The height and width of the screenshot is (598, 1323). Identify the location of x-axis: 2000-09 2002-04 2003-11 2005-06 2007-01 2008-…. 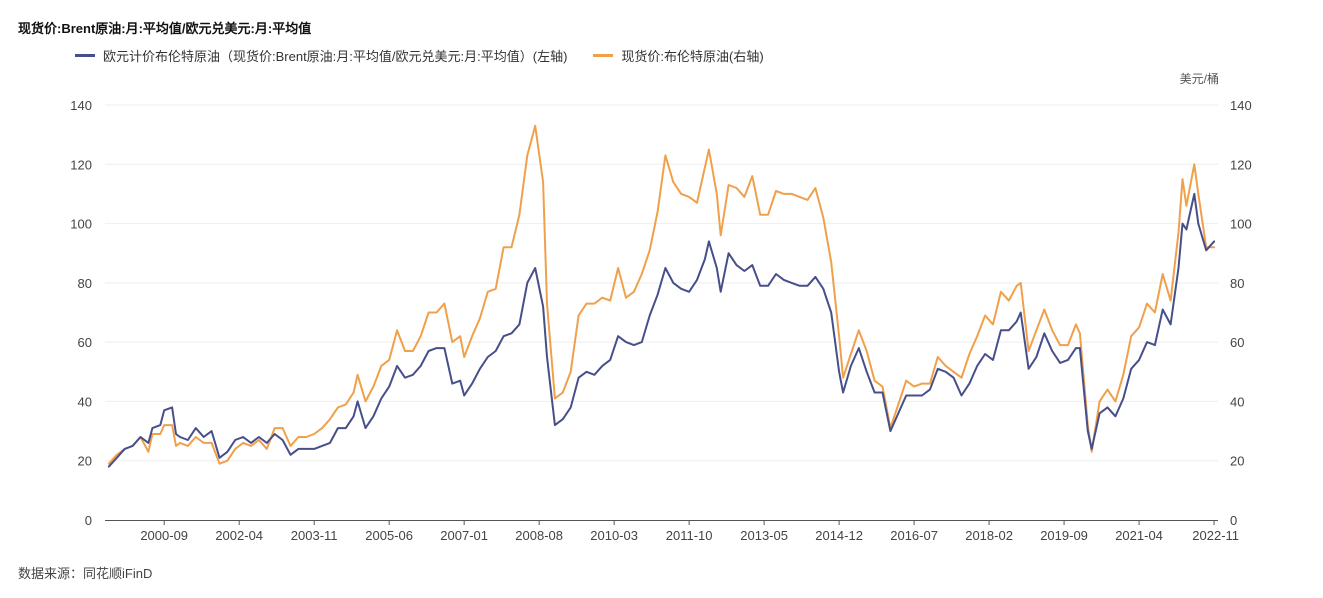
(672, 531).